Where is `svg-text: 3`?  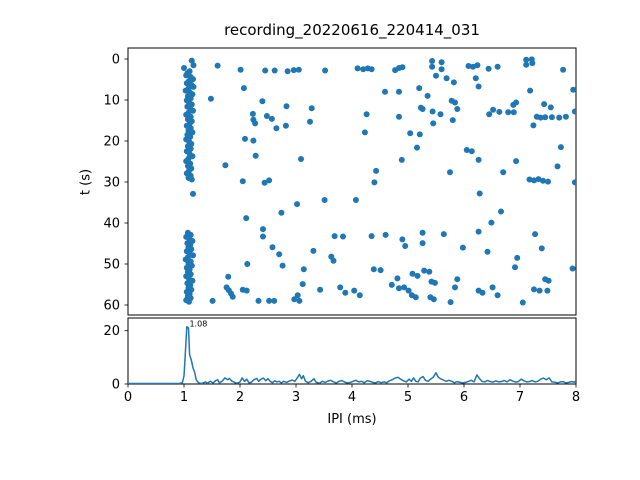
svg-text: 3 is located at coordinates (296, 397).